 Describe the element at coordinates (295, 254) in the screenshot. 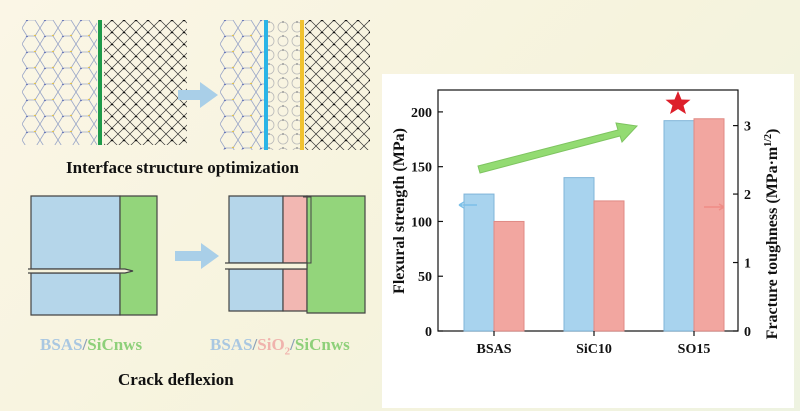

I see `crack-schematic-after` at that location.